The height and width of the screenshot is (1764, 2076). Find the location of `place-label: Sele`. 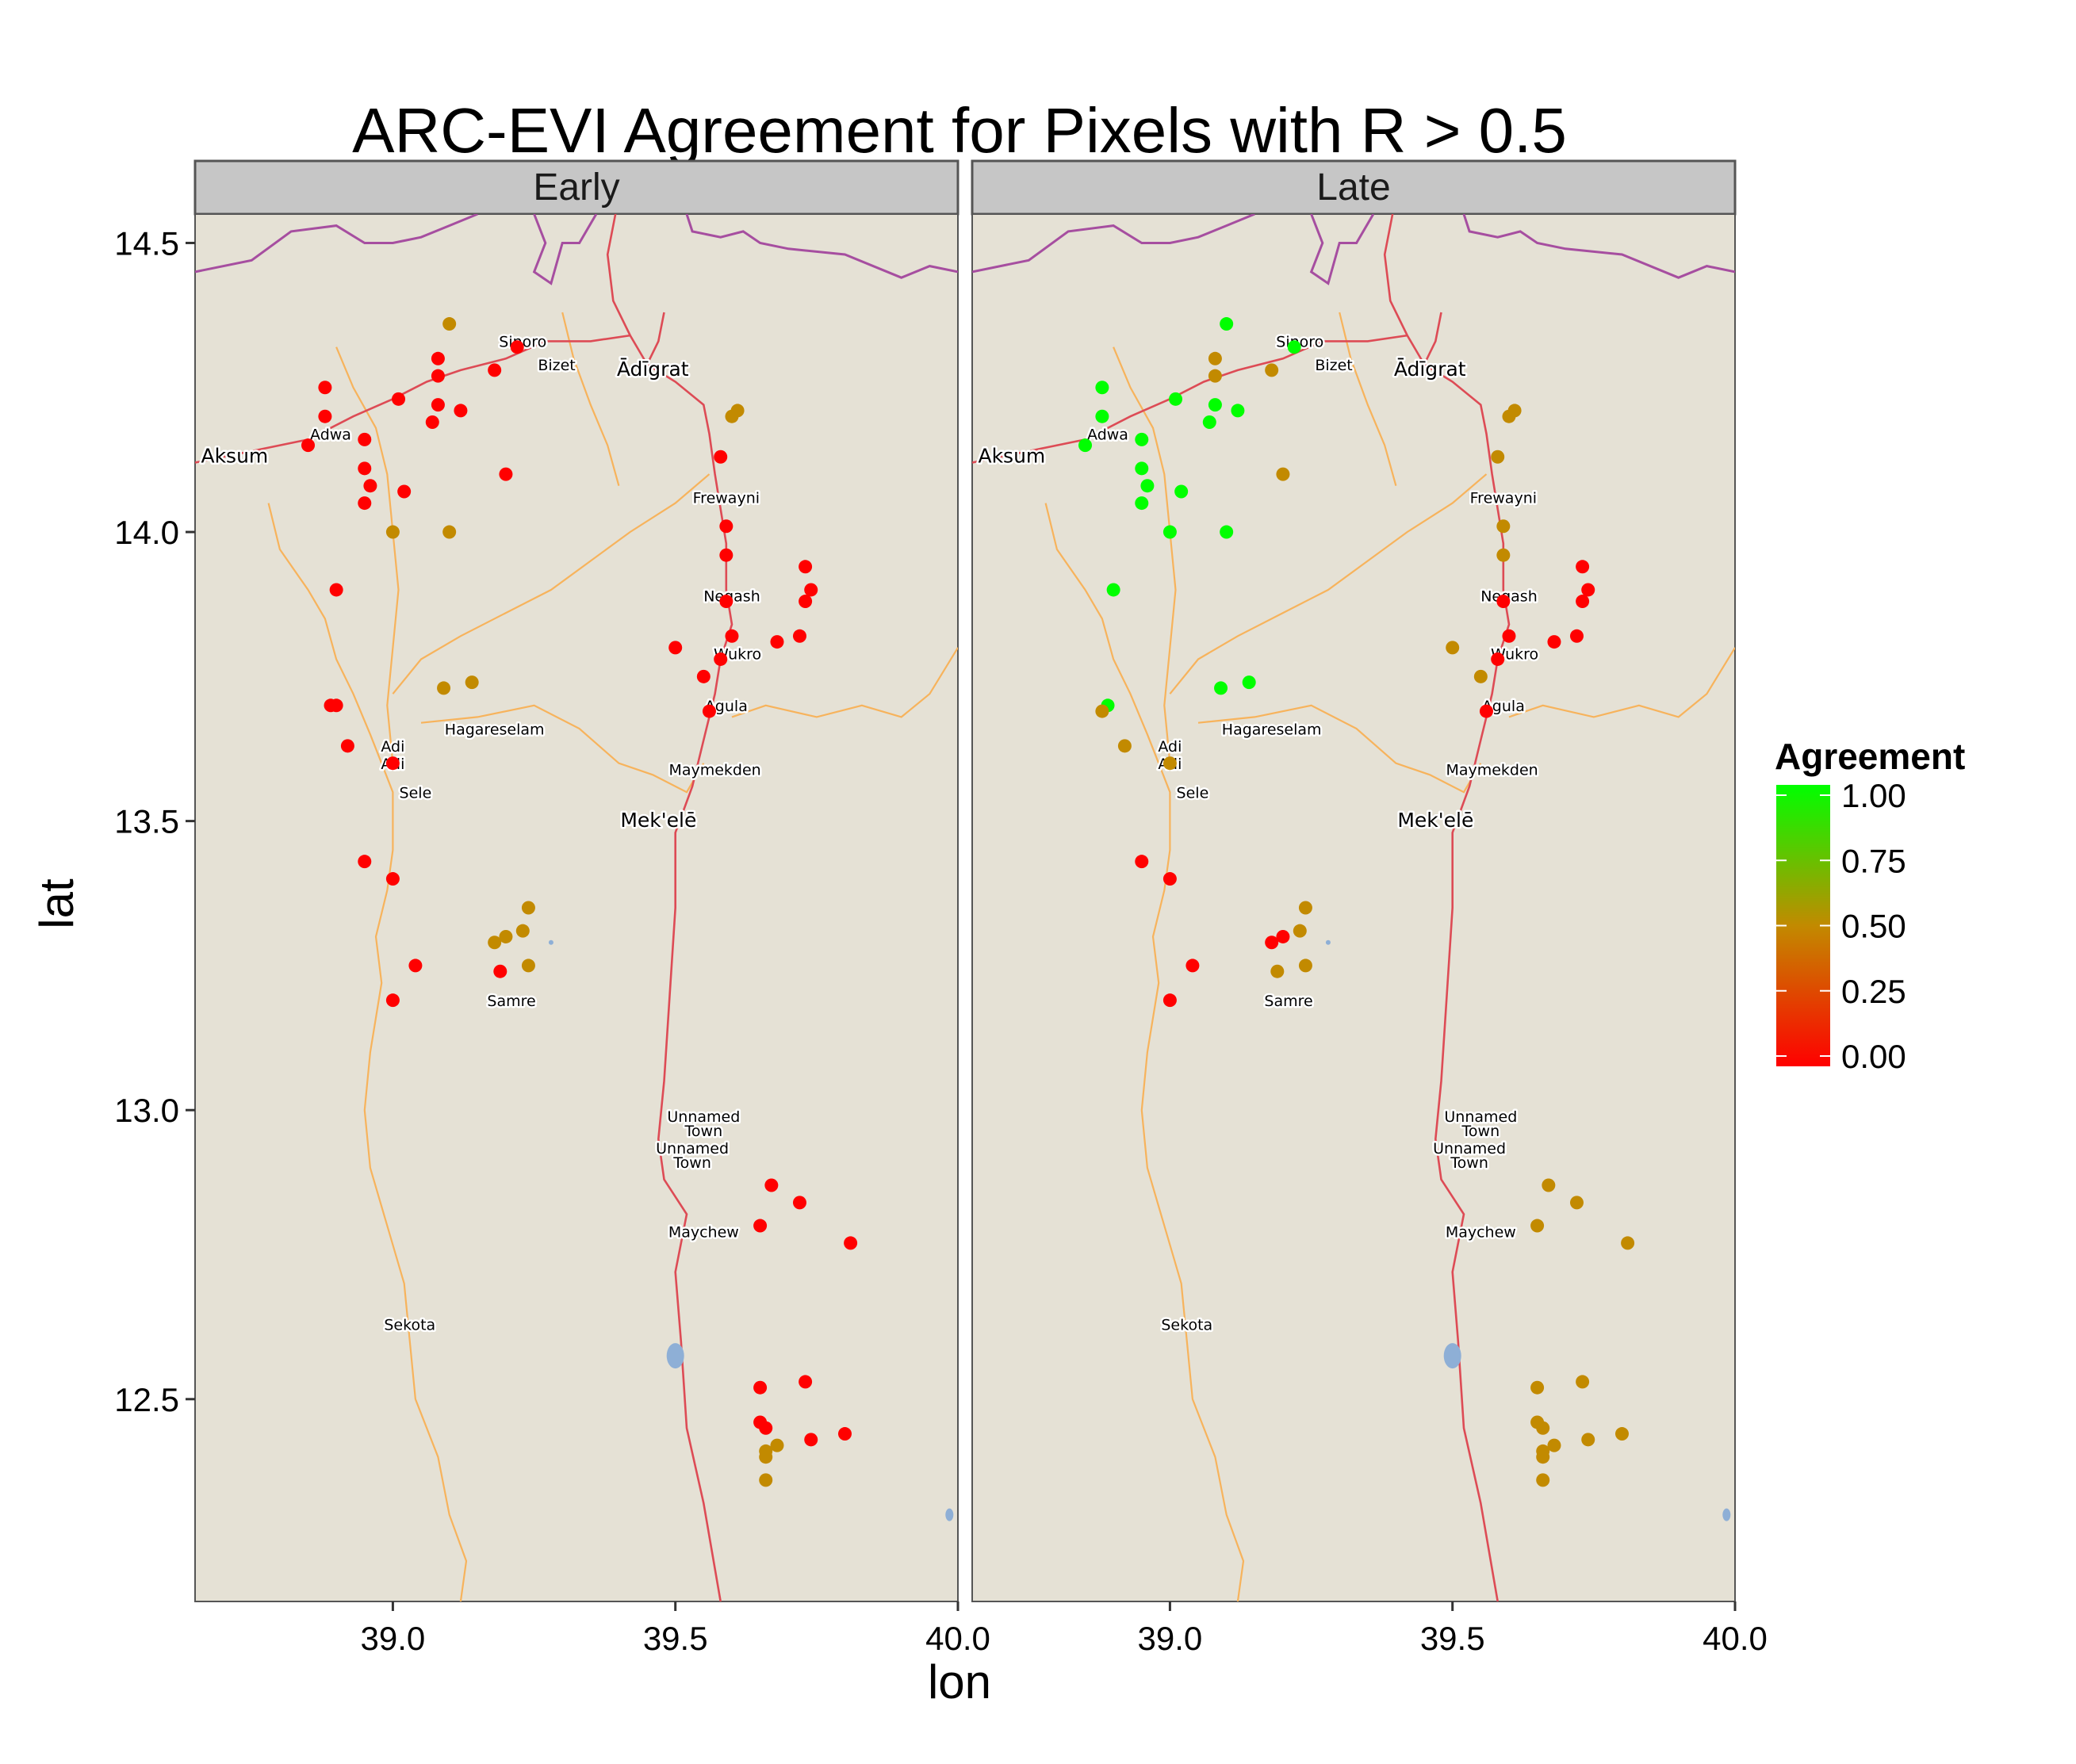

place-label: Sele is located at coordinates (416, 793).